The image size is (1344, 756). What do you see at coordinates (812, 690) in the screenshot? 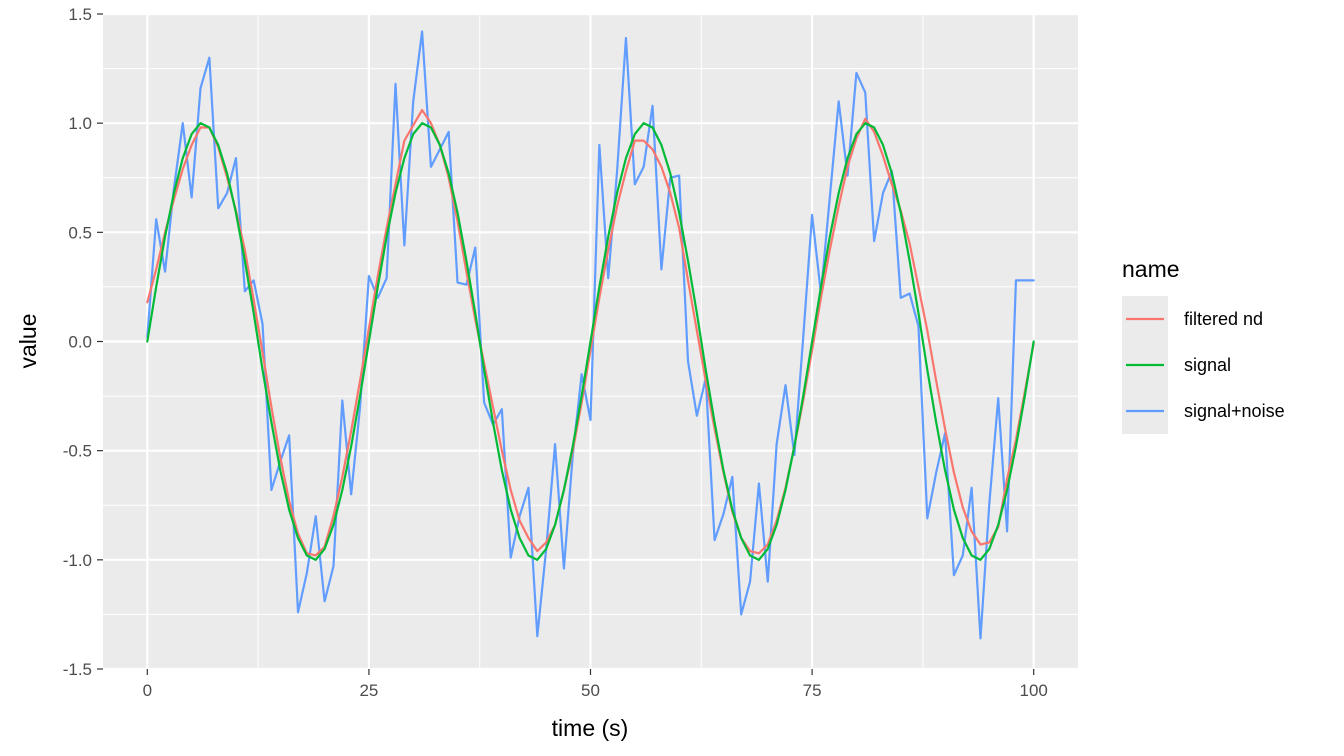
I see `x-tick-label: 75` at bounding box center [812, 690].